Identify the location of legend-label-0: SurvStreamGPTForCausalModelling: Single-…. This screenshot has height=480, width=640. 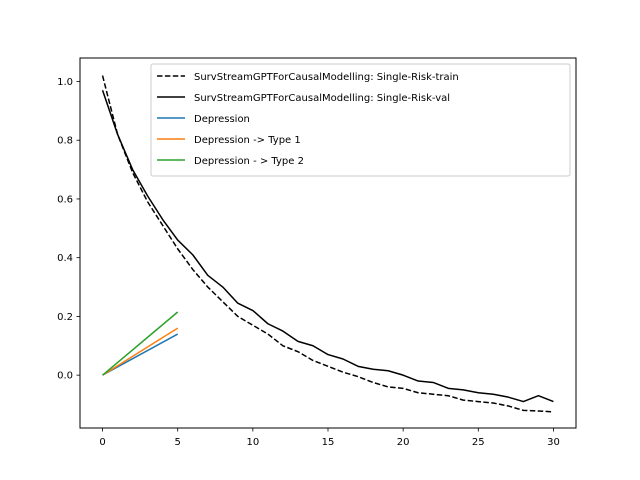
(326, 77).